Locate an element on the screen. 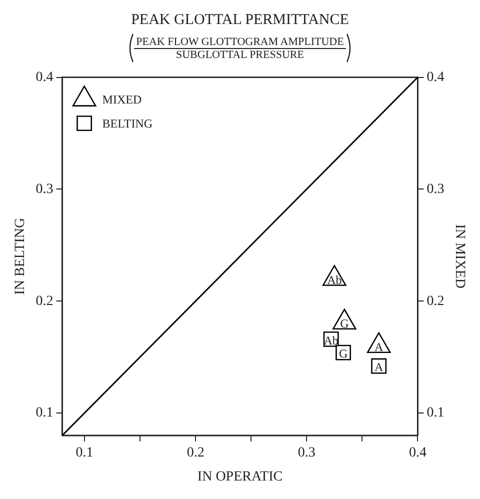  x-tick-label: 0.3 is located at coordinates (307, 452).